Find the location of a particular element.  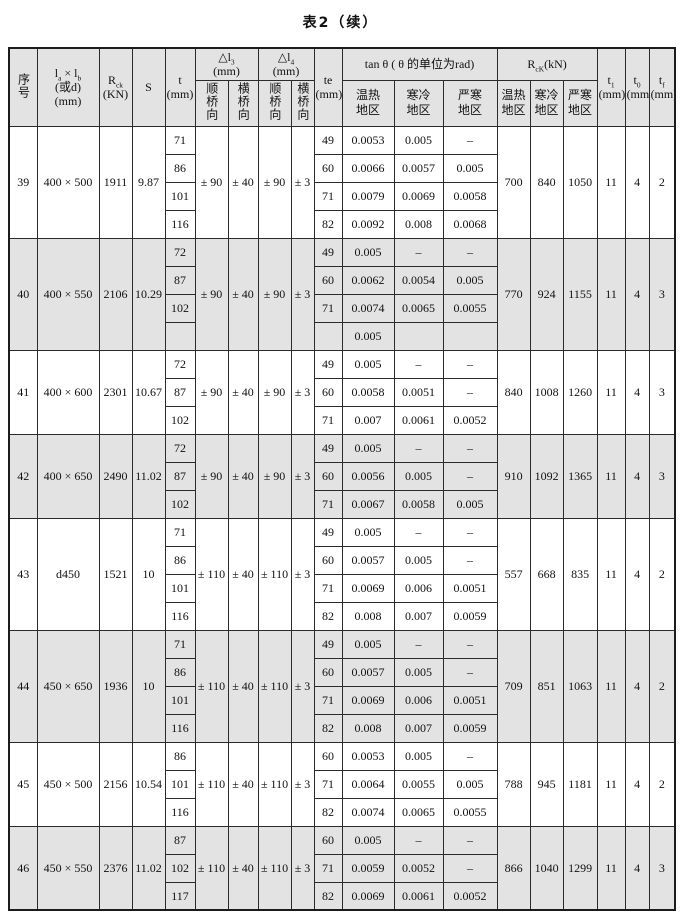

cell-dimensions: 400 × 650 is located at coordinates (68, 476).